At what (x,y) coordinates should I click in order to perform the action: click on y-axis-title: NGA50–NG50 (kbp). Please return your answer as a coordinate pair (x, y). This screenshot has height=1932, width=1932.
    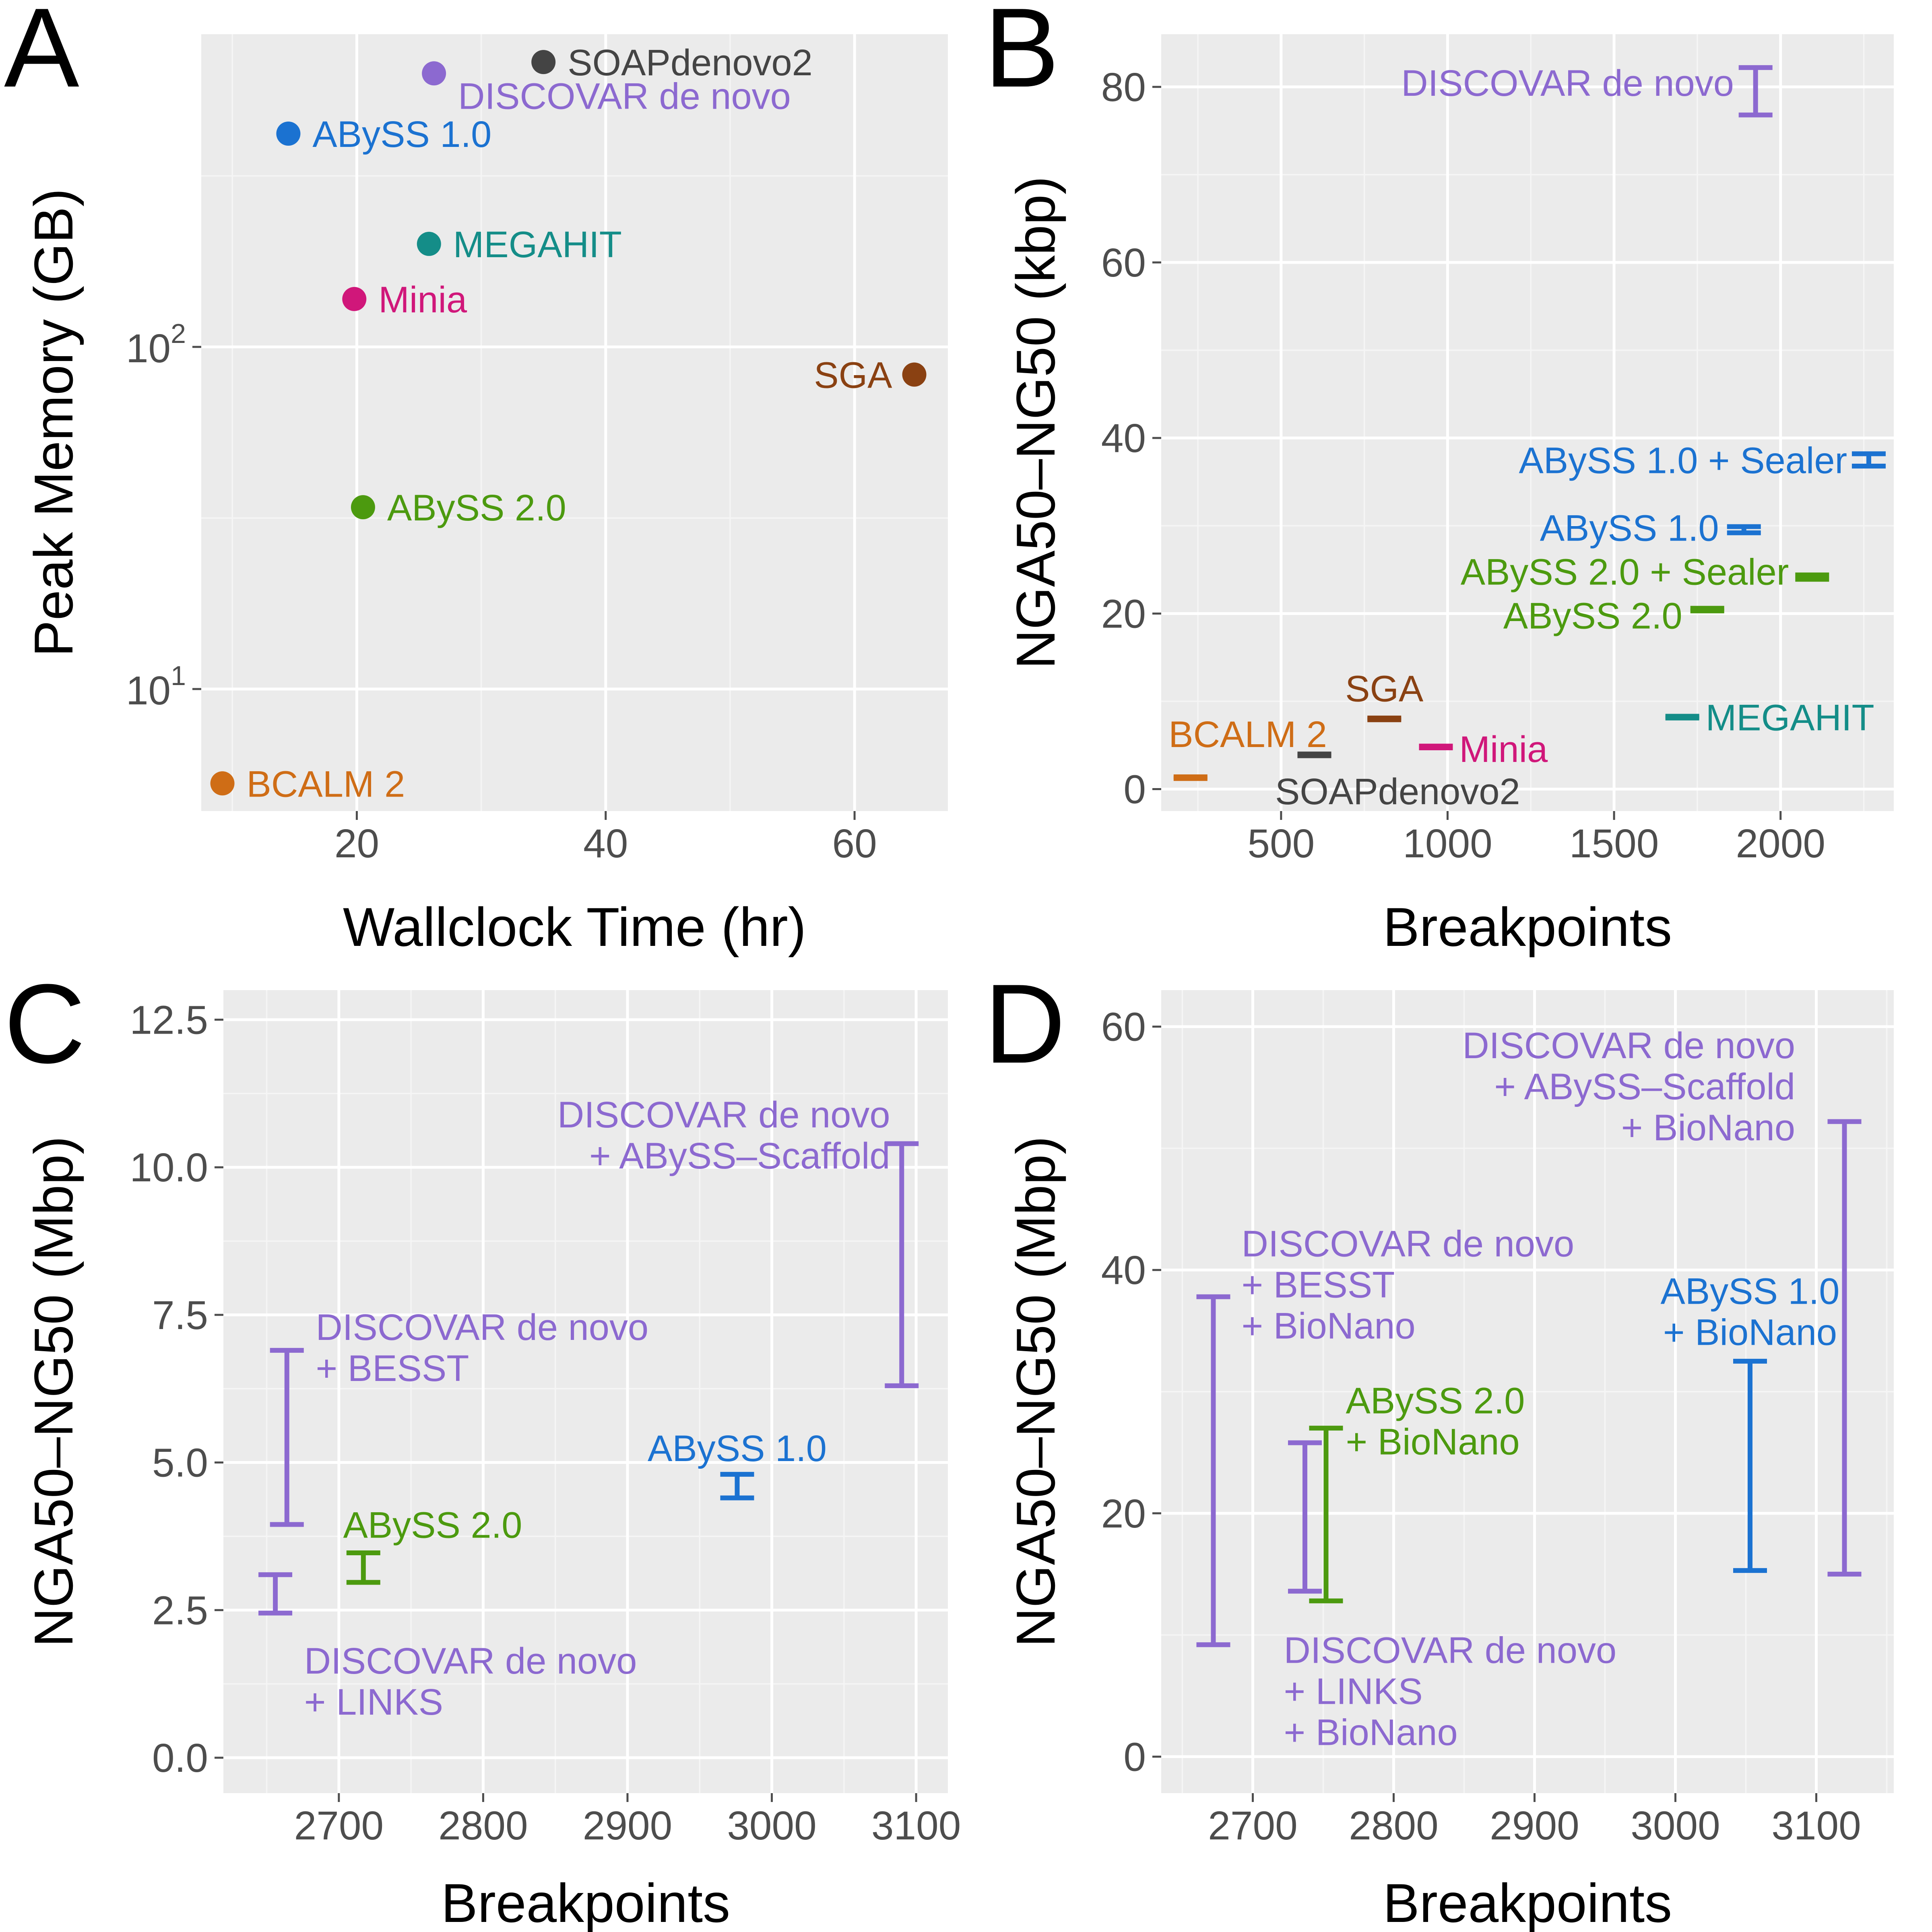
    Looking at the image, I should click on (1035, 422).